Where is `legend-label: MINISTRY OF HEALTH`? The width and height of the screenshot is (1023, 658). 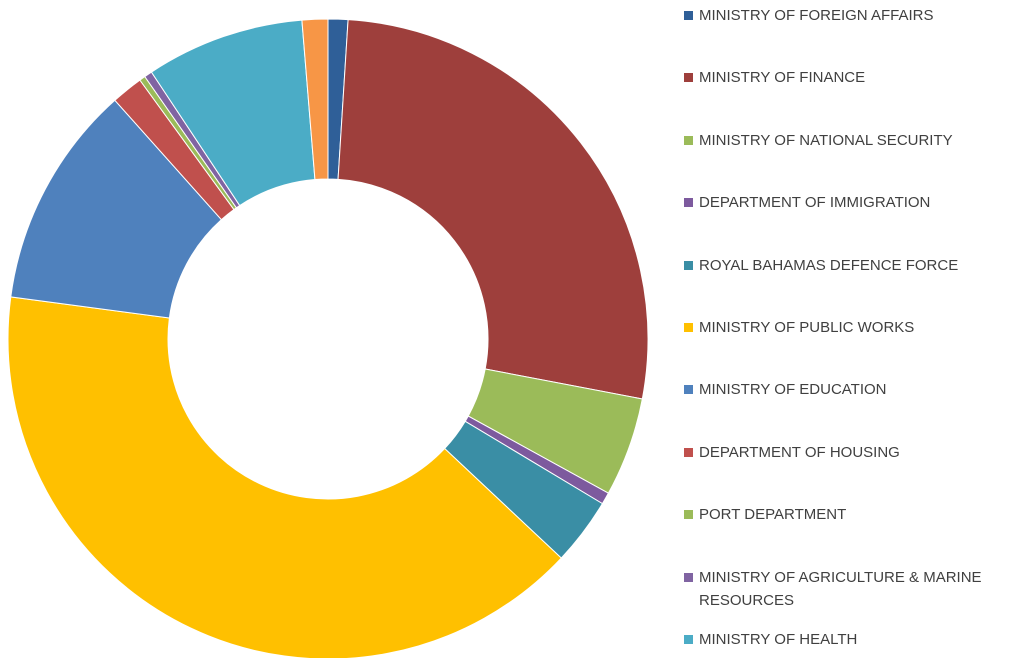 legend-label: MINISTRY OF HEALTH is located at coordinates (778, 639).